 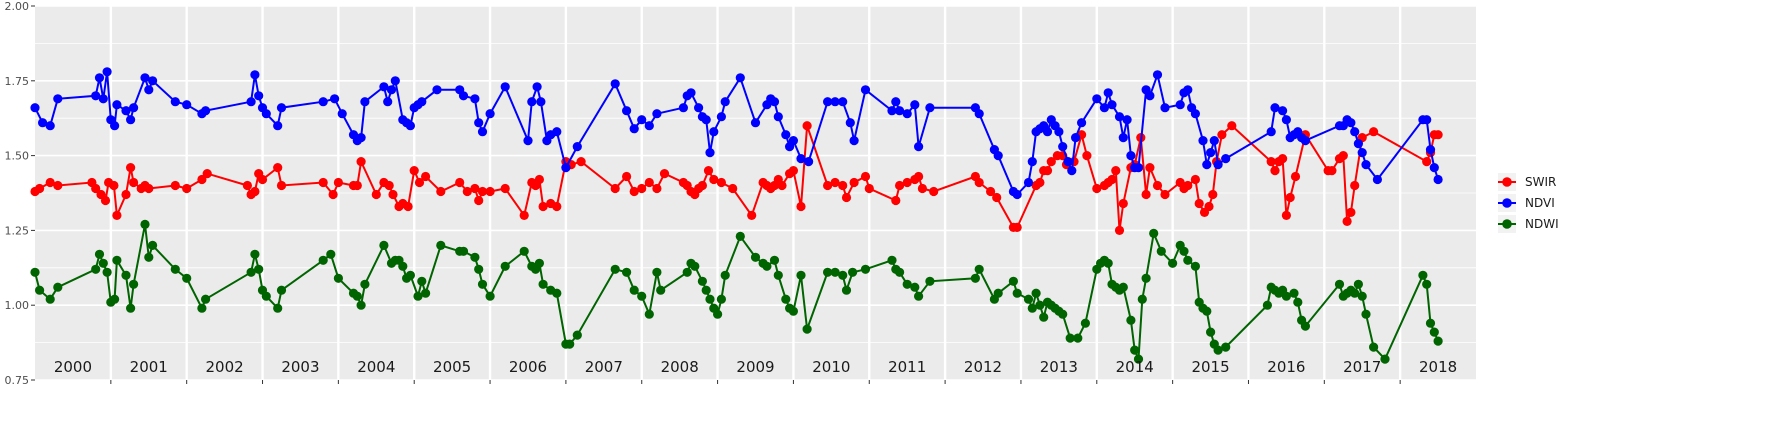 What do you see at coordinates (604, 367) in the screenshot?
I see `year-label: 2007` at bounding box center [604, 367].